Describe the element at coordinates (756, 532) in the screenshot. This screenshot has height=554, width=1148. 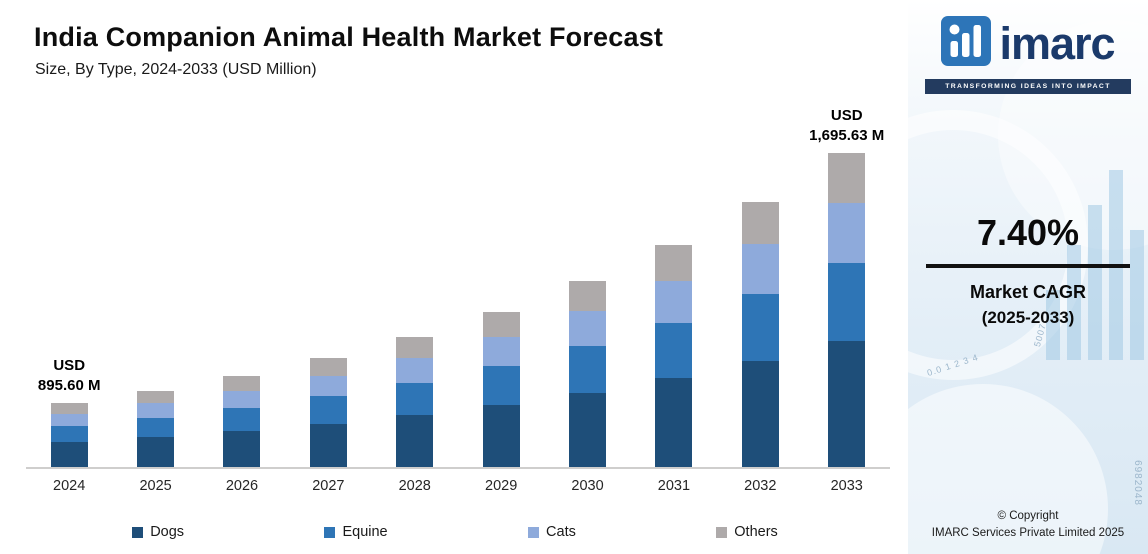
I see `legend-label: Others` at that location.